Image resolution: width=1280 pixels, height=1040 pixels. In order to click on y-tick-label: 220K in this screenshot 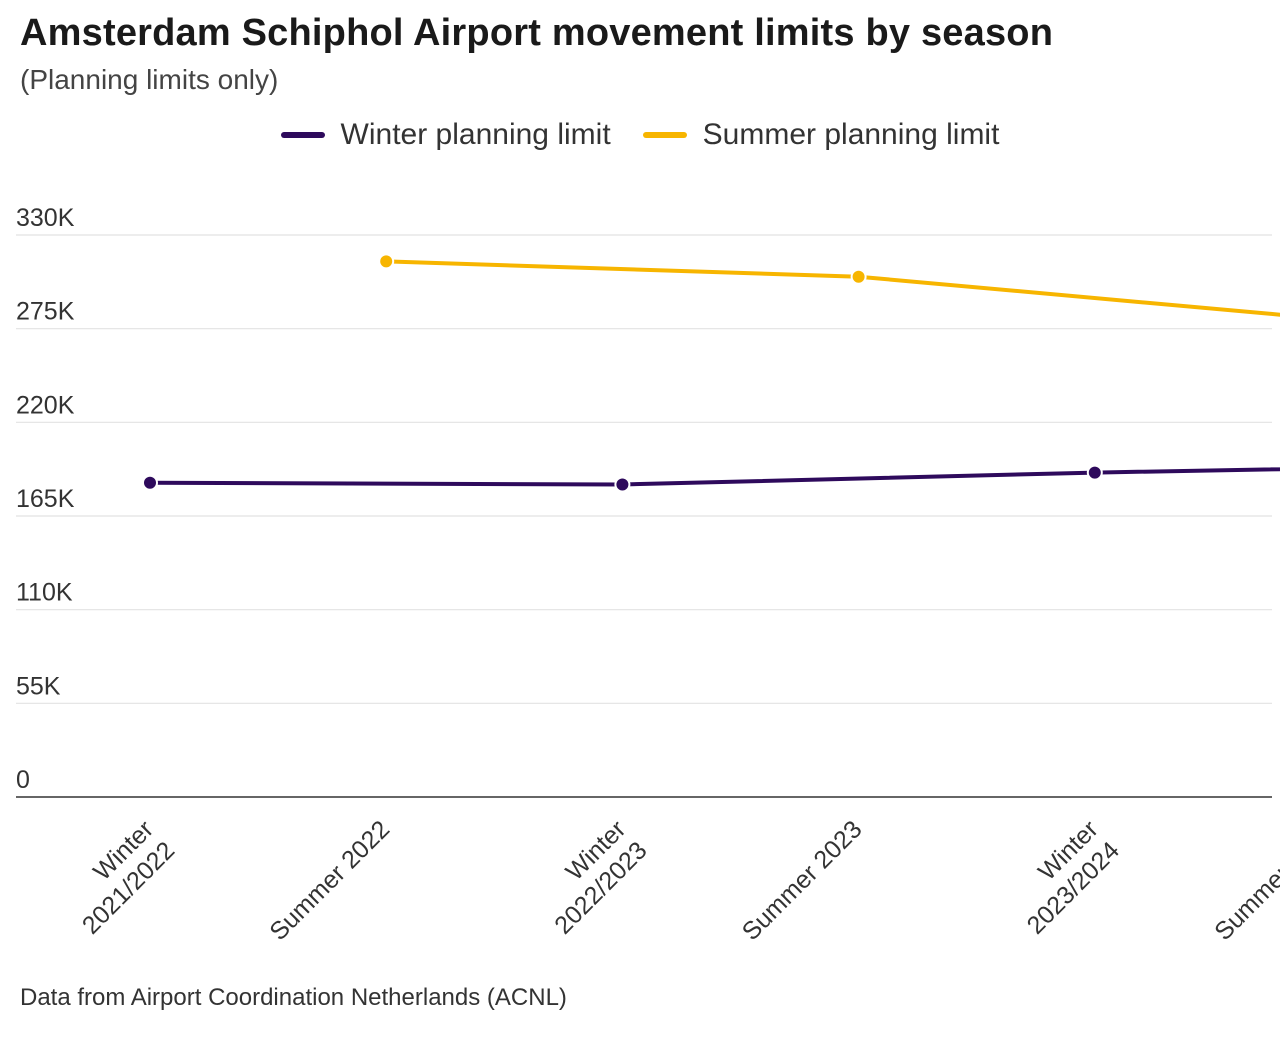, I will do `click(45, 405)`.